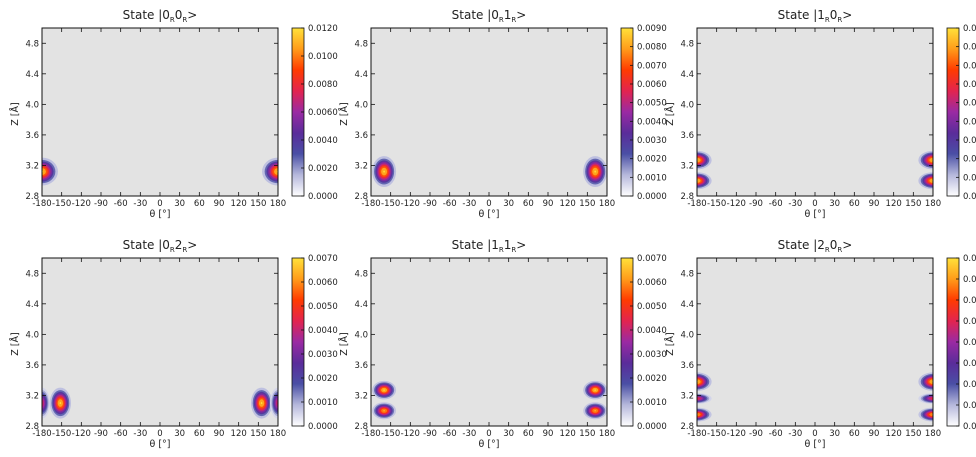  I want to click on x-tick-label: -60, so click(776, 434).